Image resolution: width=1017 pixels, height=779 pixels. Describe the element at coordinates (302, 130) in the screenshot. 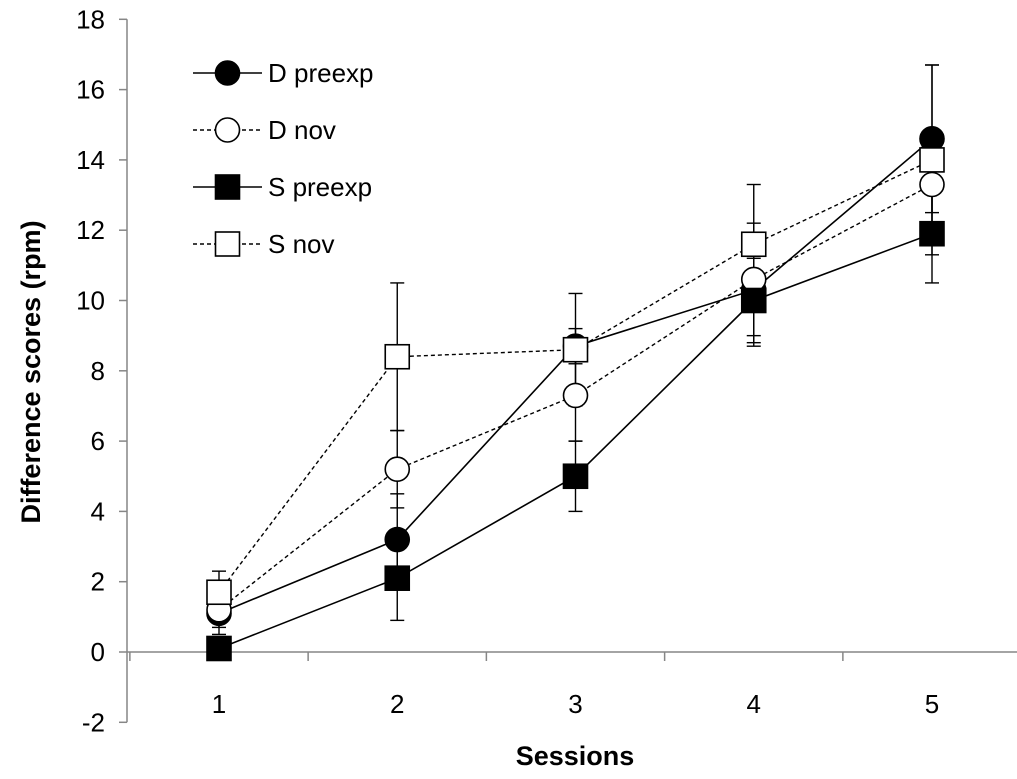

I see `legend-label: D nov` at that location.